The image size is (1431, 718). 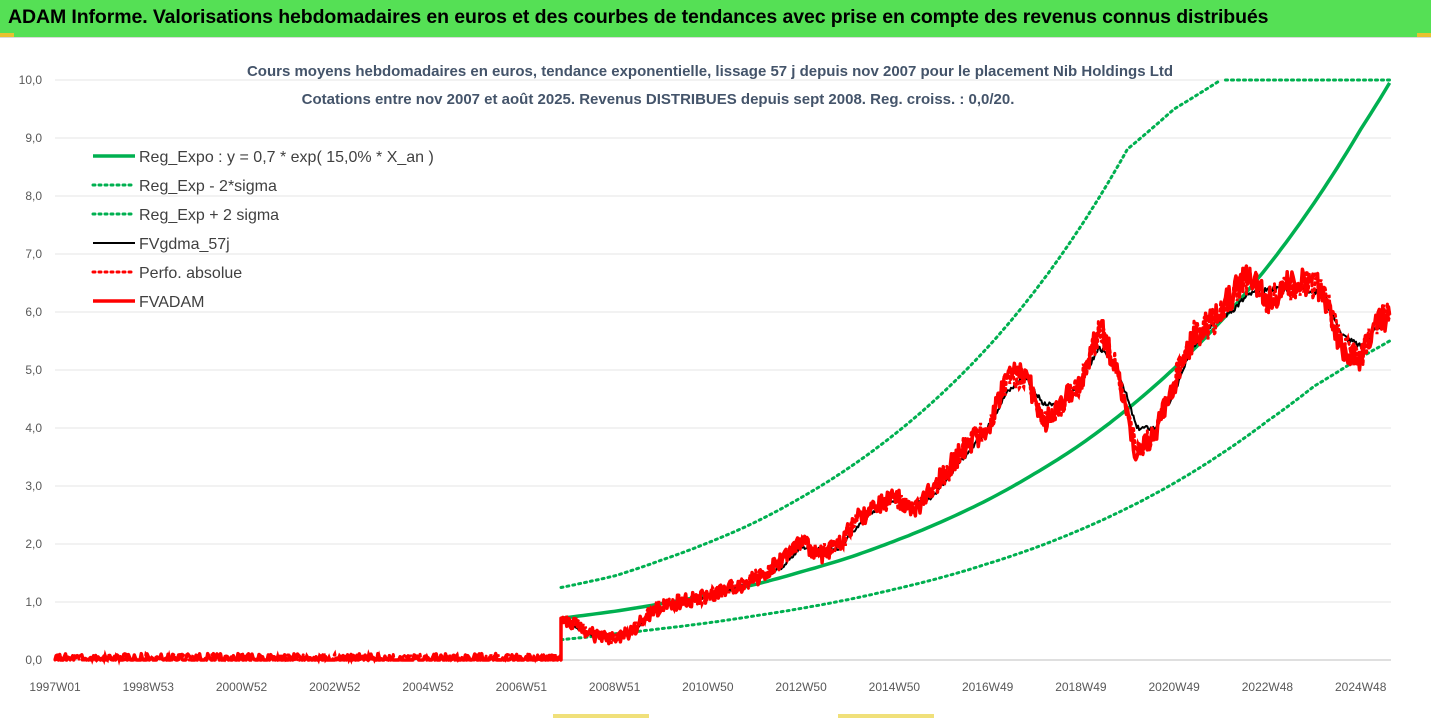 I want to click on y-tick-label: 7,0, so click(x=33, y=254).